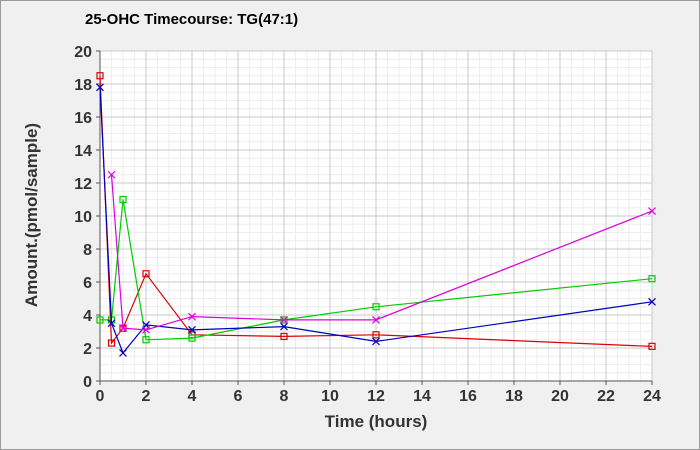 The height and width of the screenshot is (450, 700). Describe the element at coordinates (514, 396) in the screenshot. I see `x-tick-label: 18` at that location.